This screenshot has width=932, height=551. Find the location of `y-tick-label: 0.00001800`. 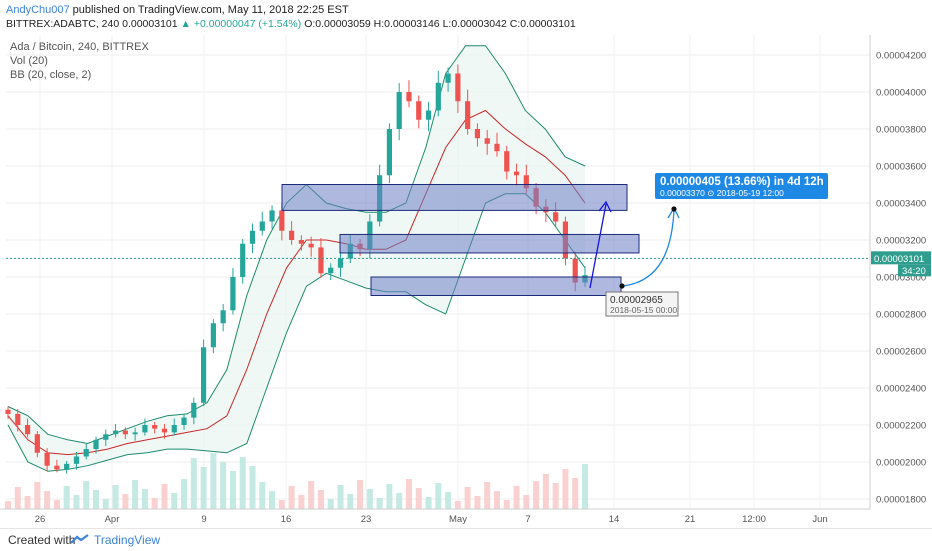

y-tick-label: 0.00001800 is located at coordinates (901, 500).